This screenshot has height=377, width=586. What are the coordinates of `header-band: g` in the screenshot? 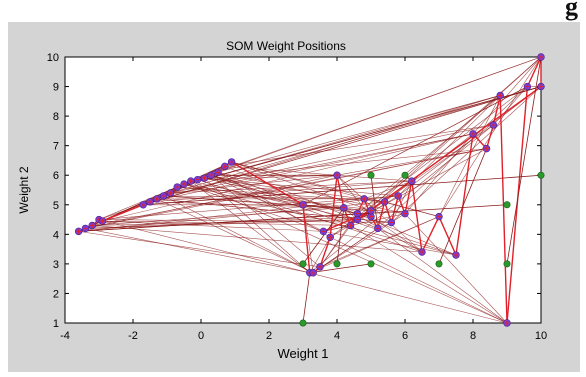 It's located at (293, 11).